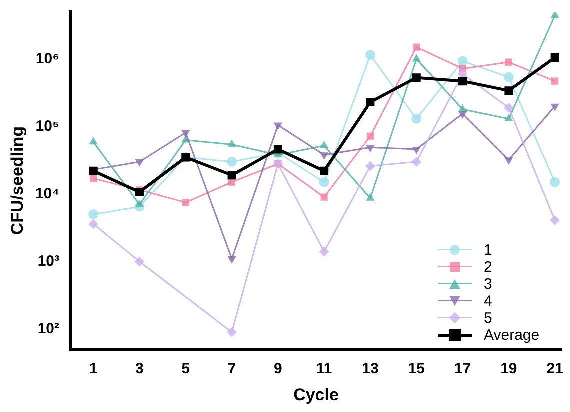 Image resolution: width=570 pixels, height=412 pixels. I want to click on legend-label: 4, so click(488, 301).